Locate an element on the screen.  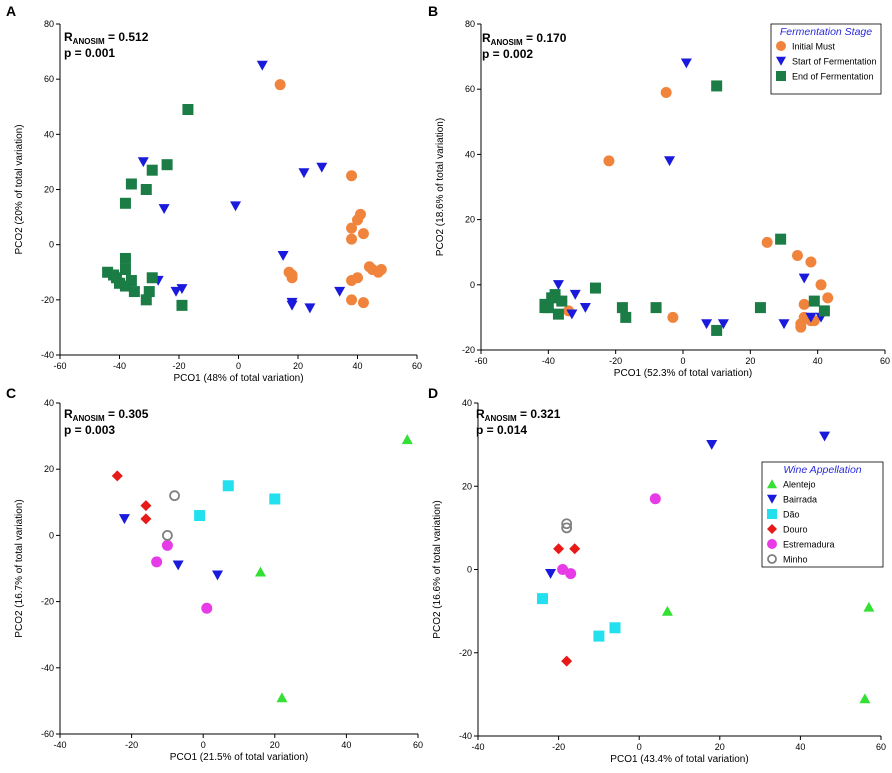
y-tick-label: 80 is located at coordinates (470, 24).